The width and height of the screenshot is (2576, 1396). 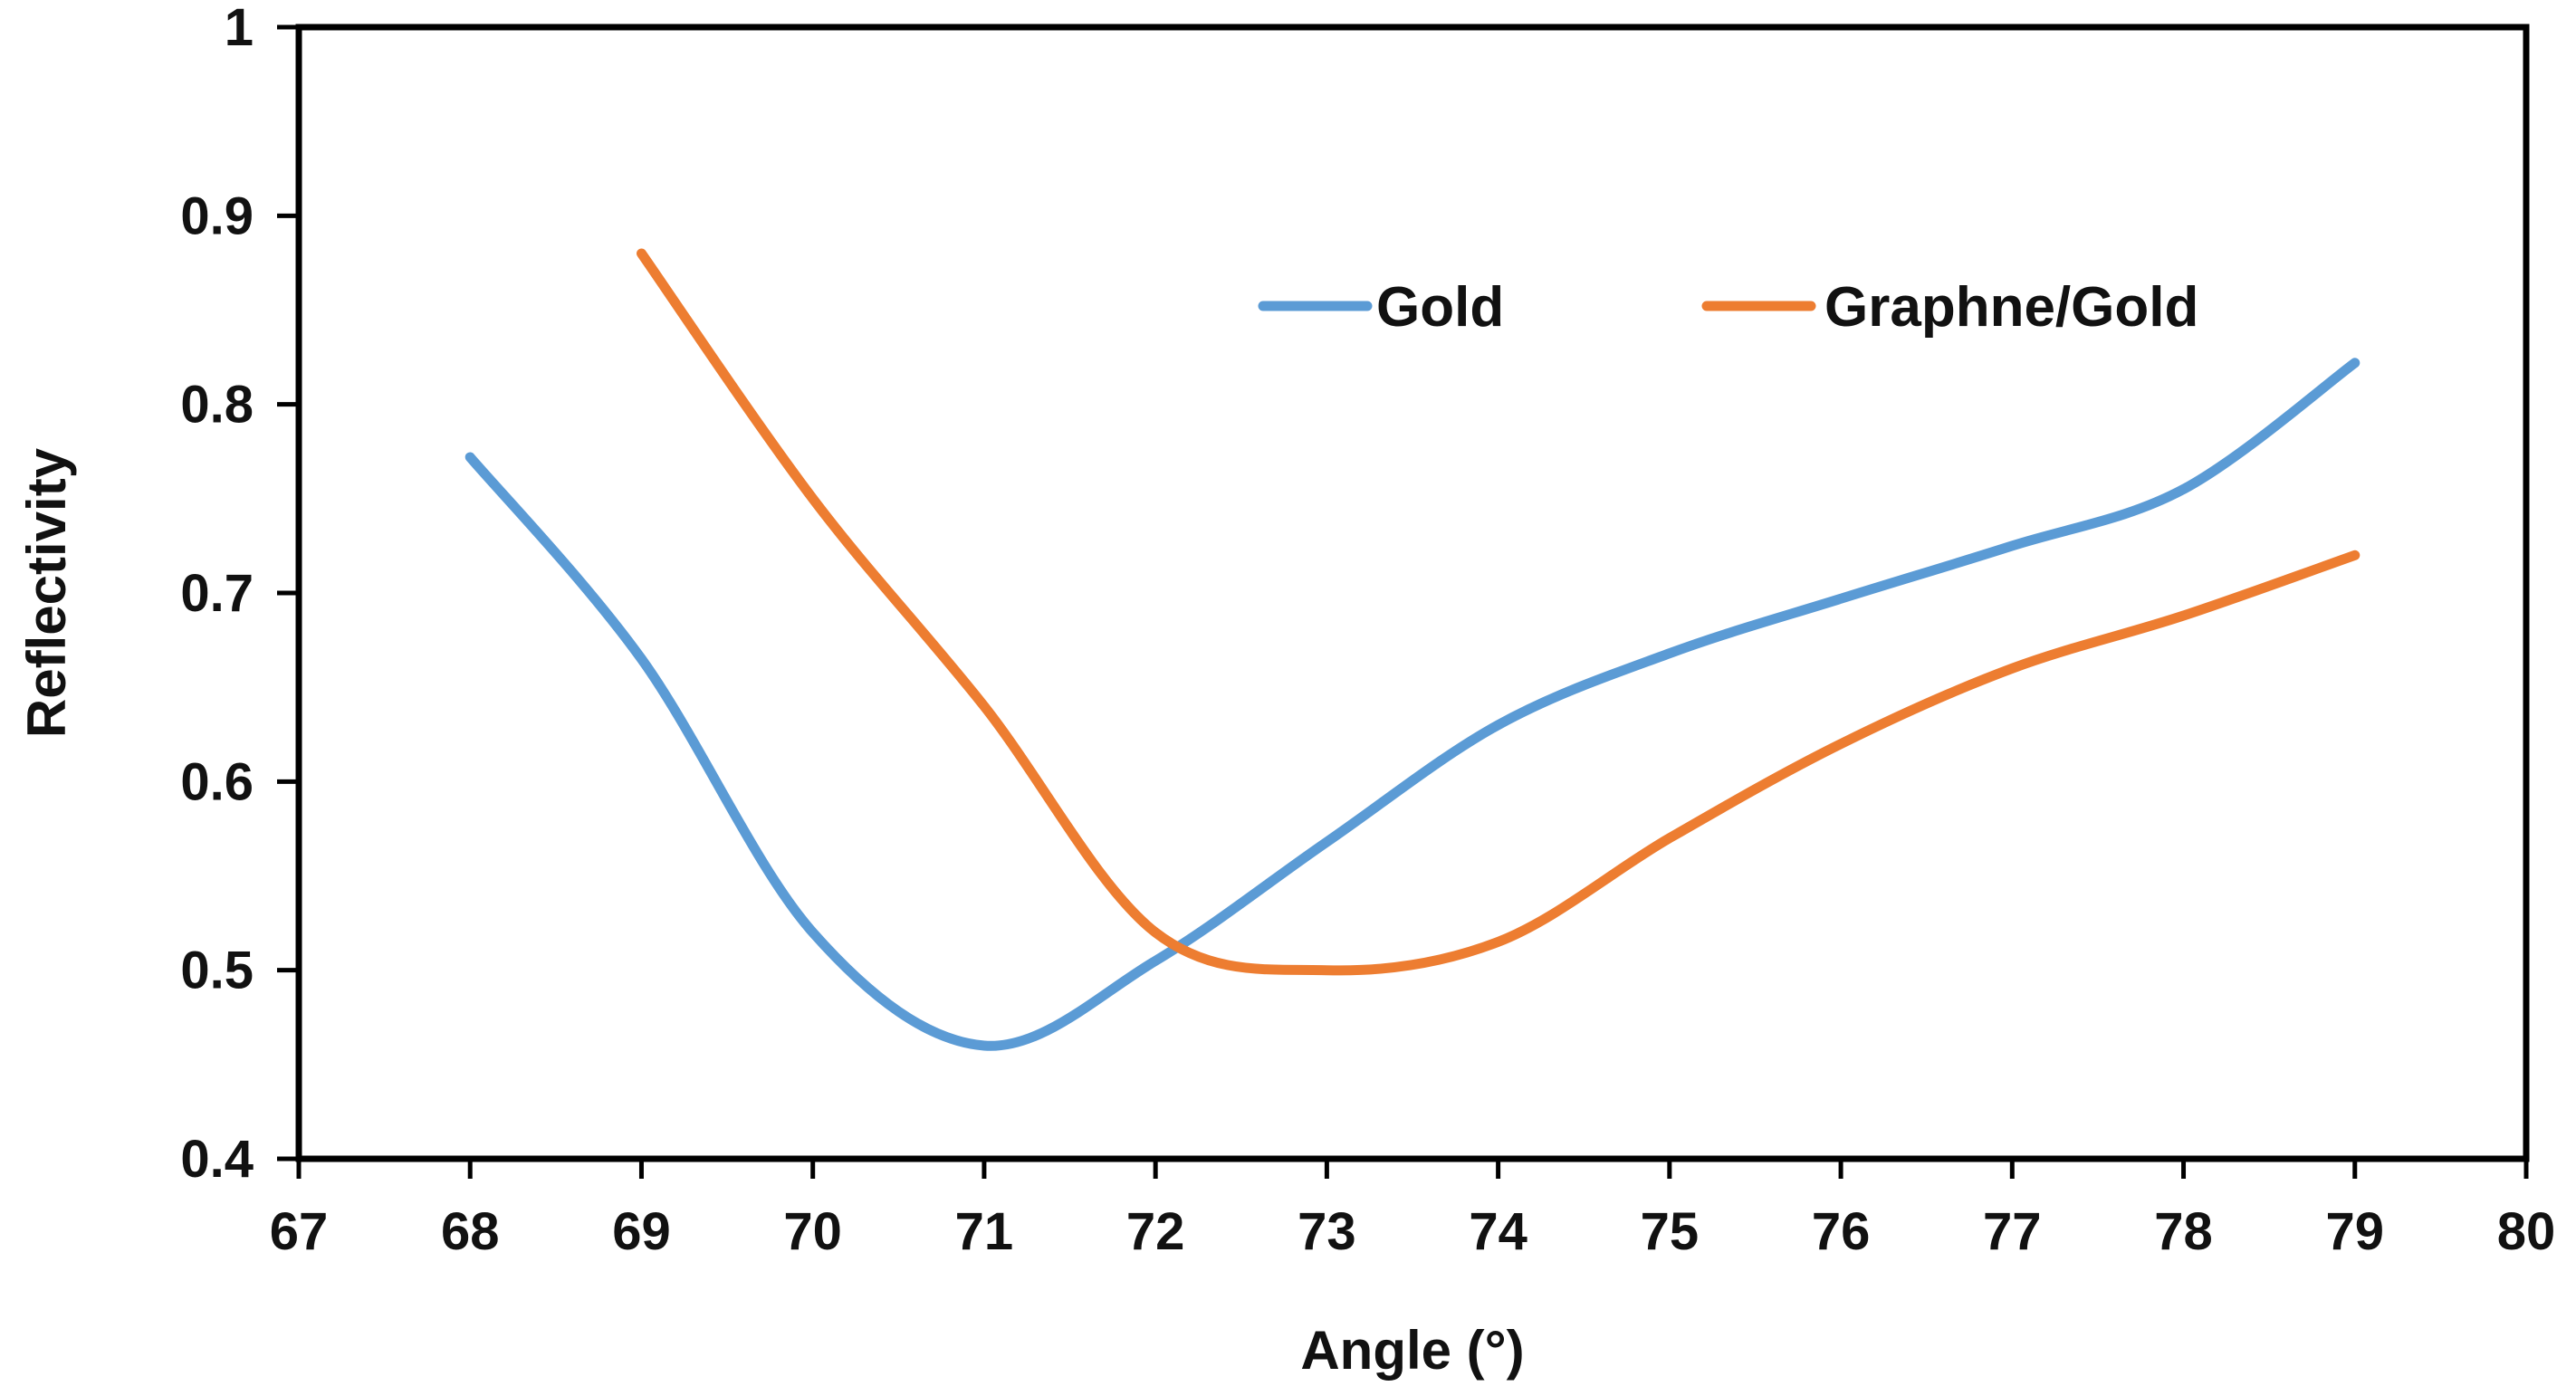 What do you see at coordinates (46, 592) in the screenshot?
I see `y-axis-title: Reflectivity` at bounding box center [46, 592].